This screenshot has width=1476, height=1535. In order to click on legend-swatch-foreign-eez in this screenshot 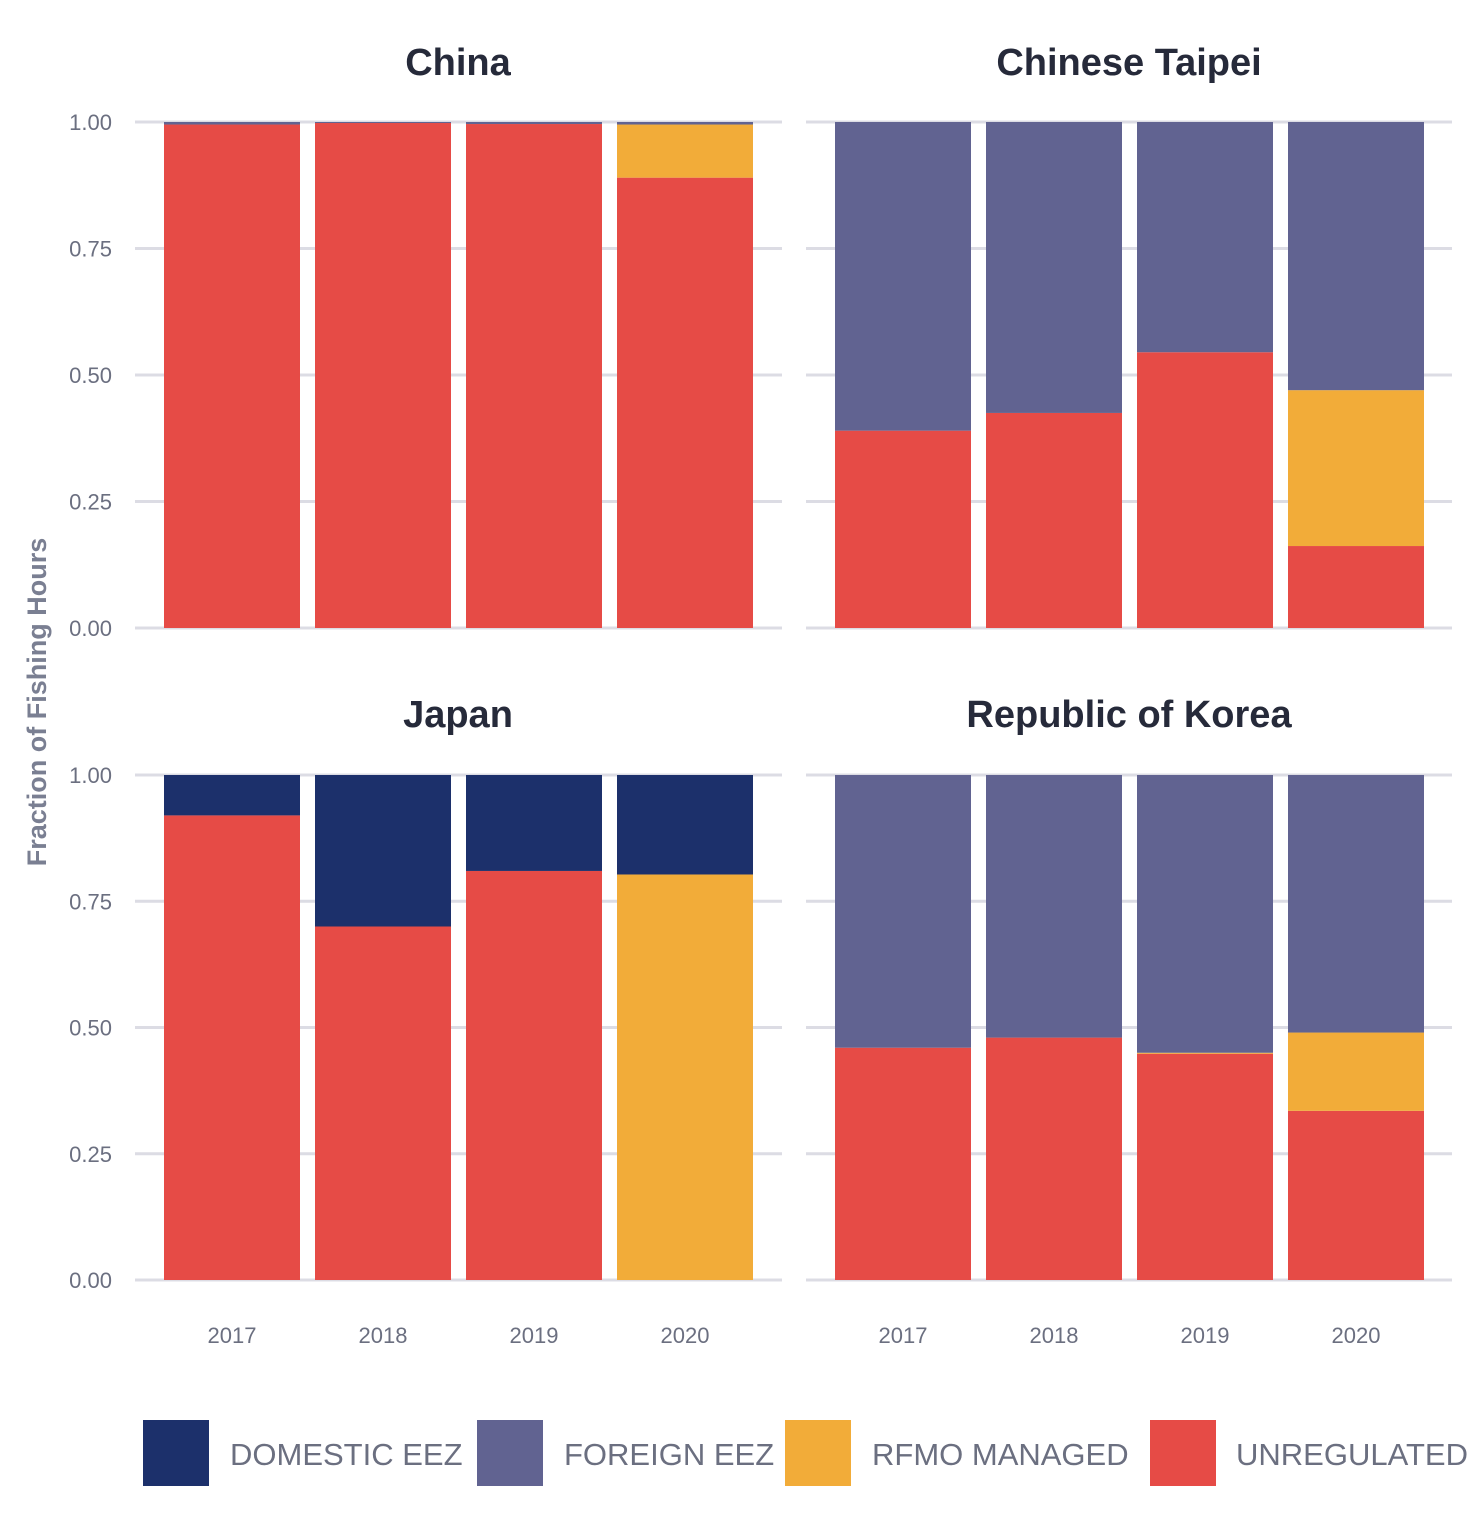, I will do `click(510, 1453)`.